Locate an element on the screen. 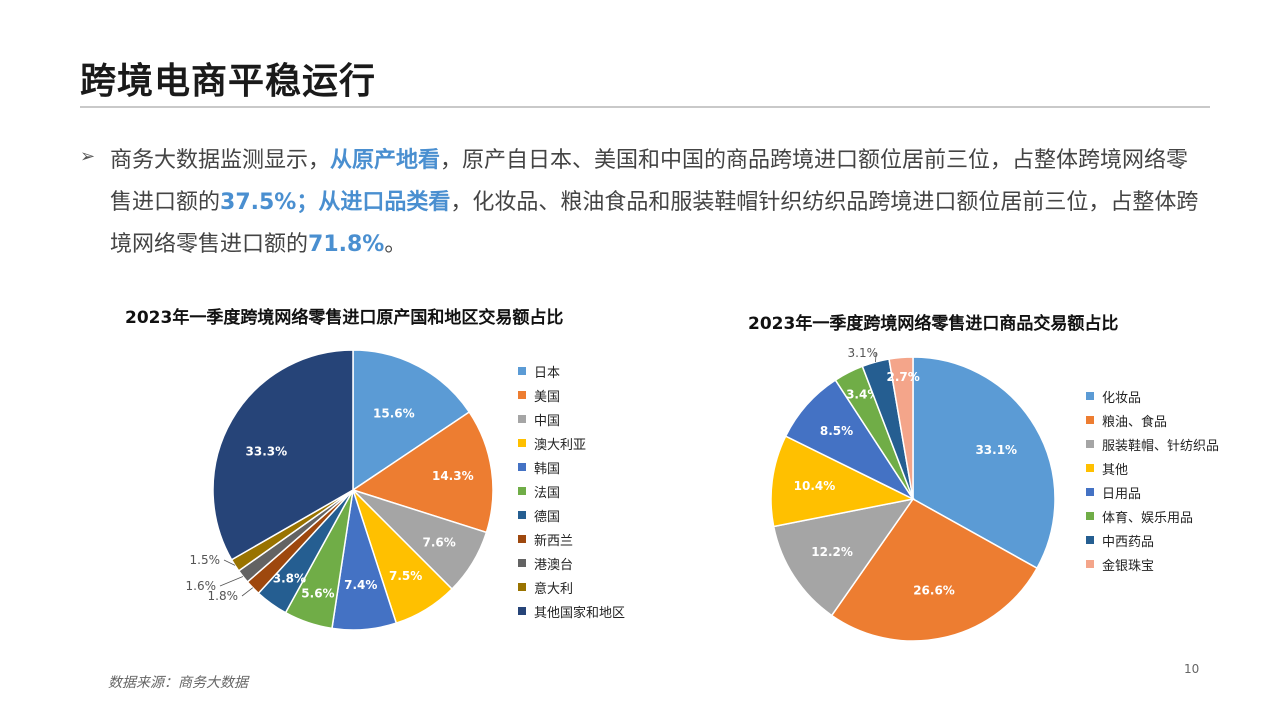  chart1-label-5: 5.6% is located at coordinates (317, 593).